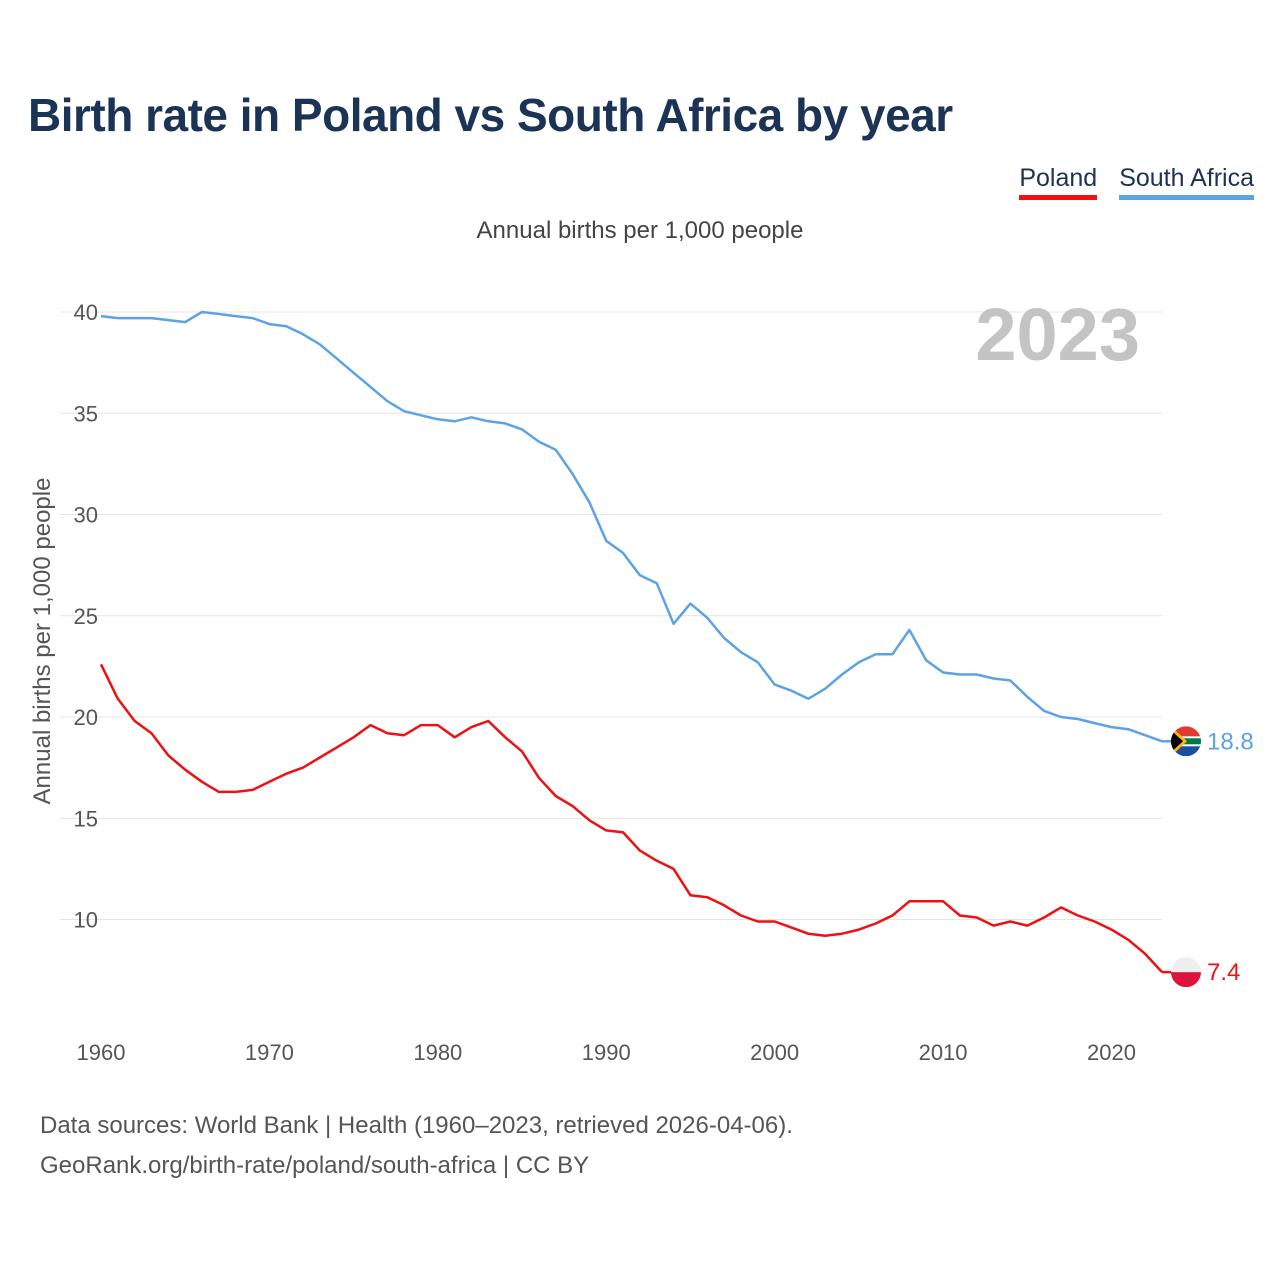  Describe the element at coordinates (1223, 972) in the screenshot. I see `end-value-poland: 7.4` at that location.